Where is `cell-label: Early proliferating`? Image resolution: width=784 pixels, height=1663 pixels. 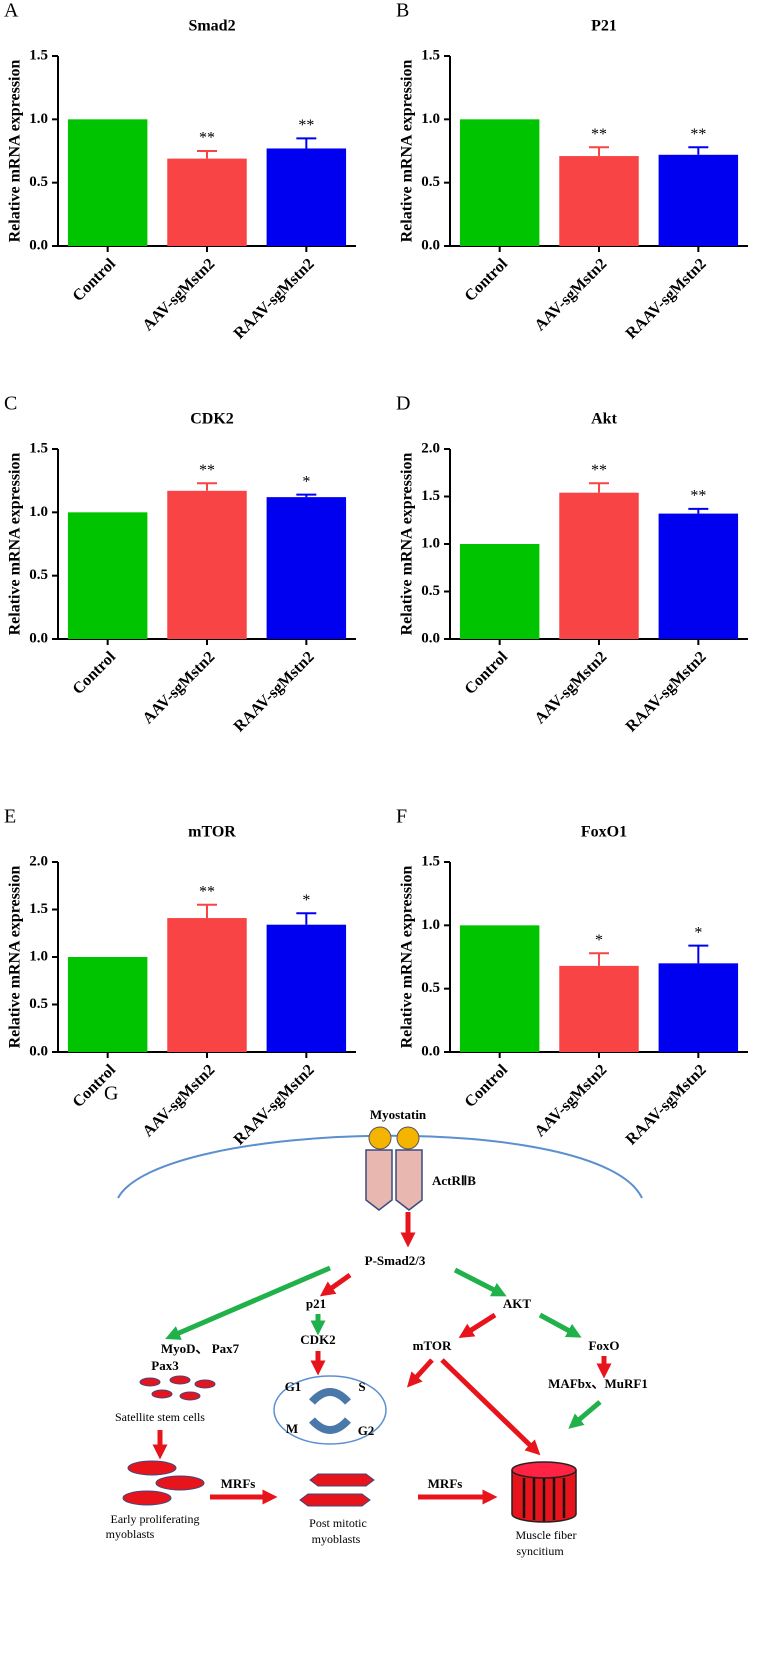
cell-label: Early proliferating is located at coordinates (155, 1519).